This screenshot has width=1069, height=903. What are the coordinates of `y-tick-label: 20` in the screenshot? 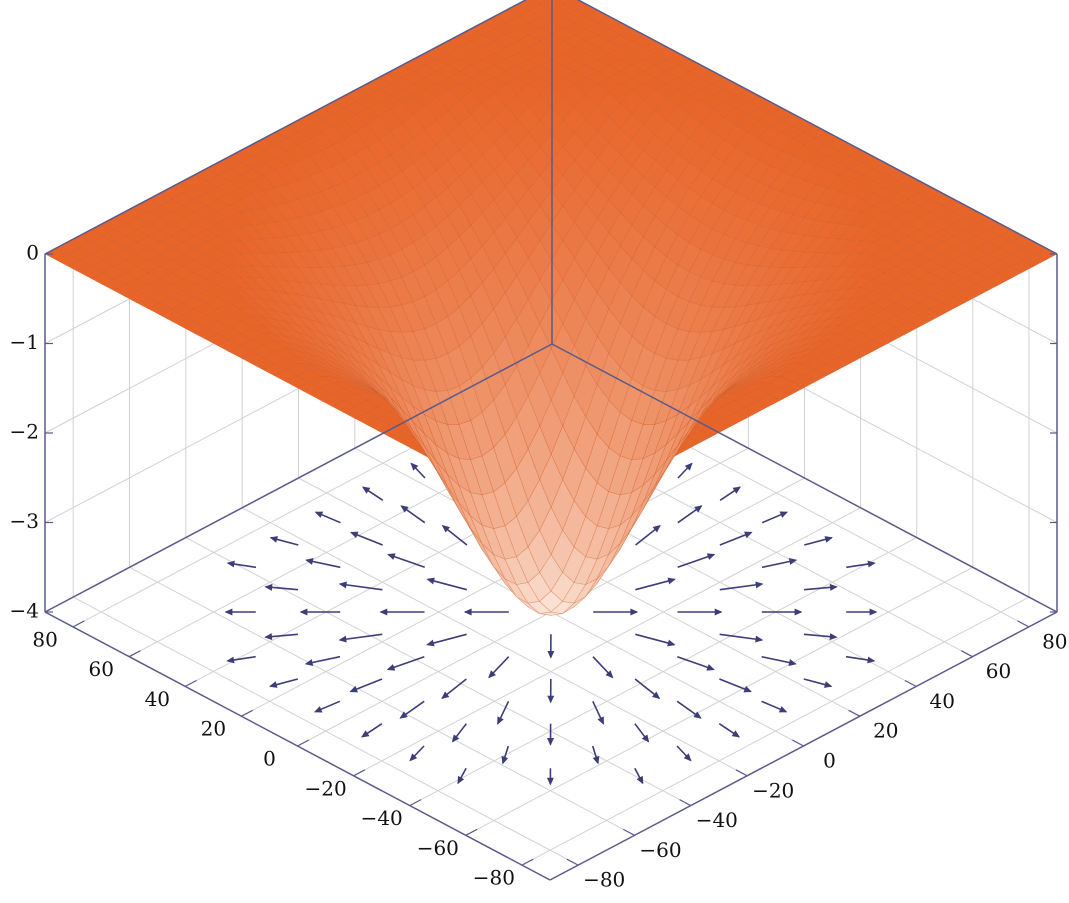 It's located at (885, 731).